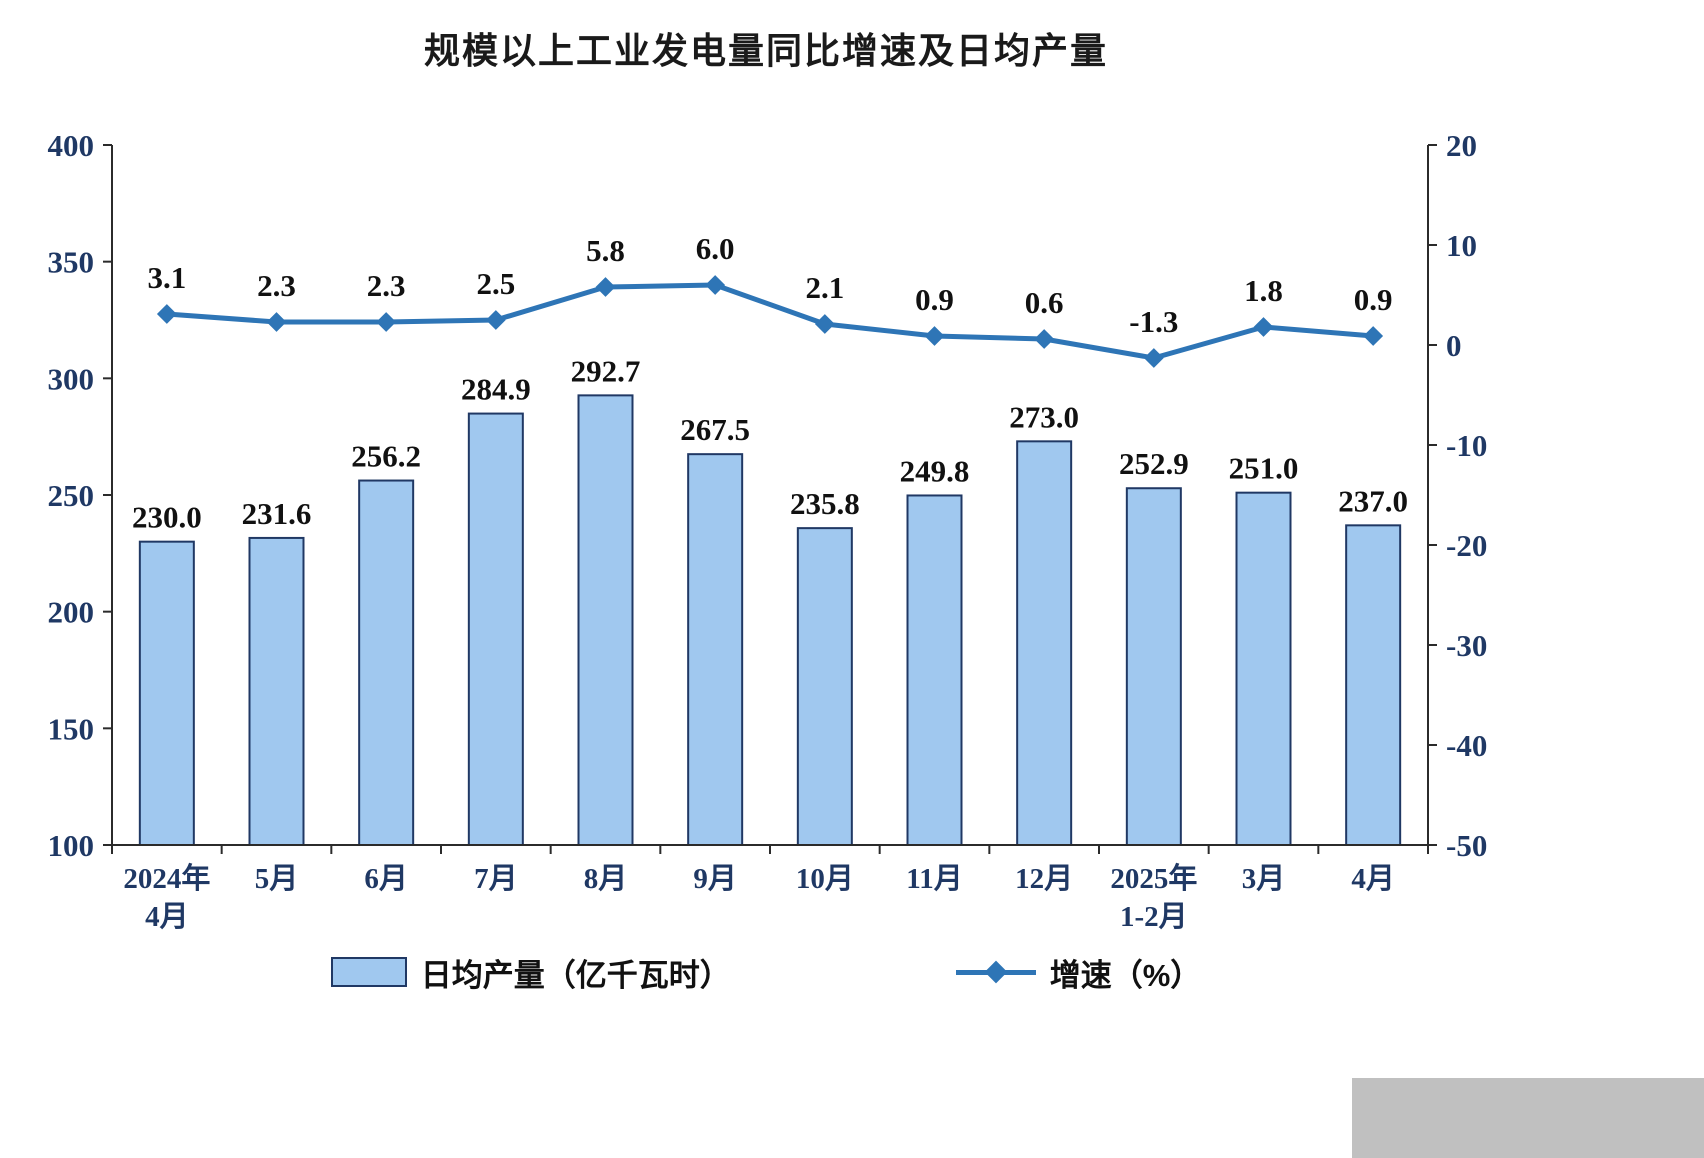 This screenshot has height=1158, width=1704. What do you see at coordinates (1044, 416) in the screenshot?
I see `bar-value-label: 273.0` at bounding box center [1044, 416].